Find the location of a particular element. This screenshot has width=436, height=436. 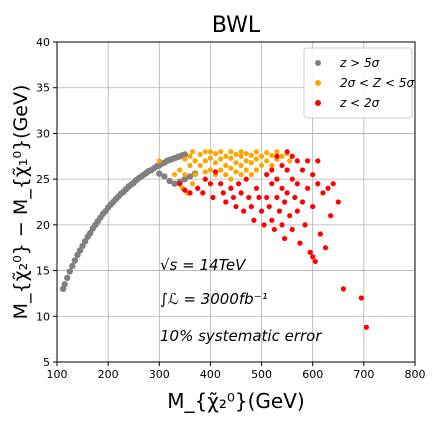

legend-label-2: z < 2σ is located at coordinates (359, 103).